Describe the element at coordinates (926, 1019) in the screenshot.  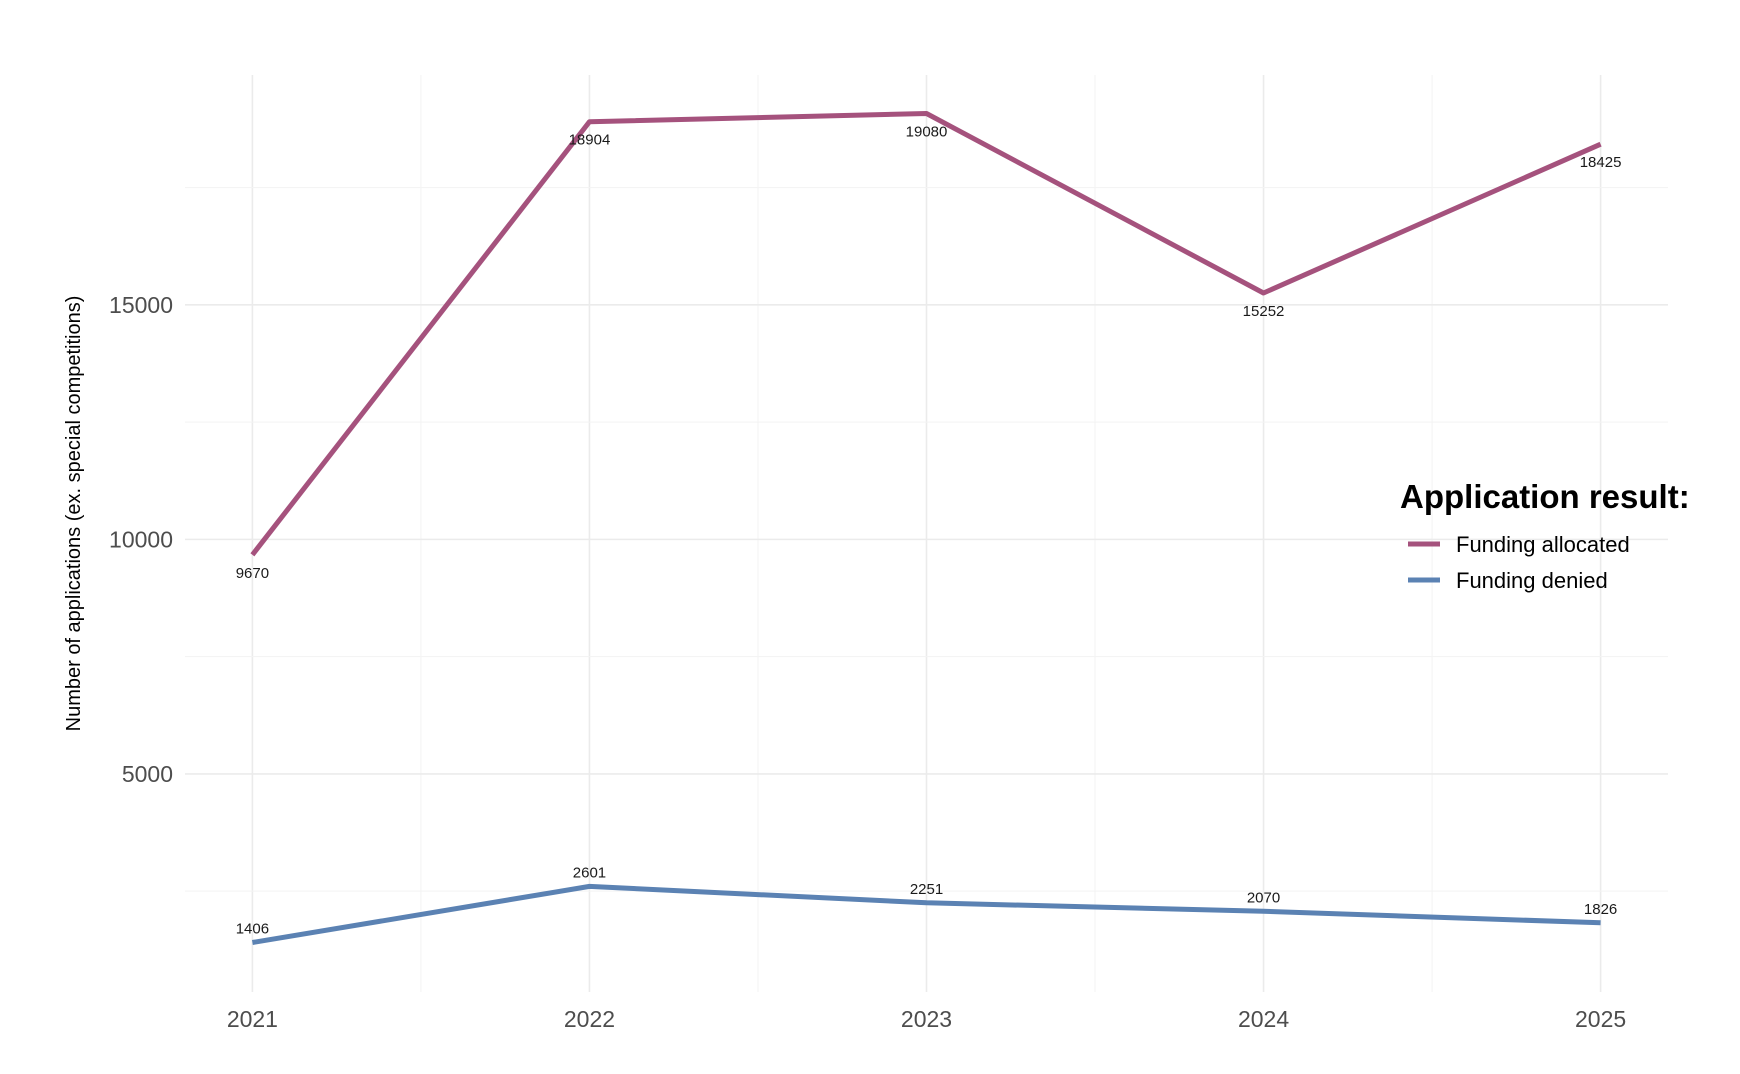
I see `x-tick-label: 2023` at that location.